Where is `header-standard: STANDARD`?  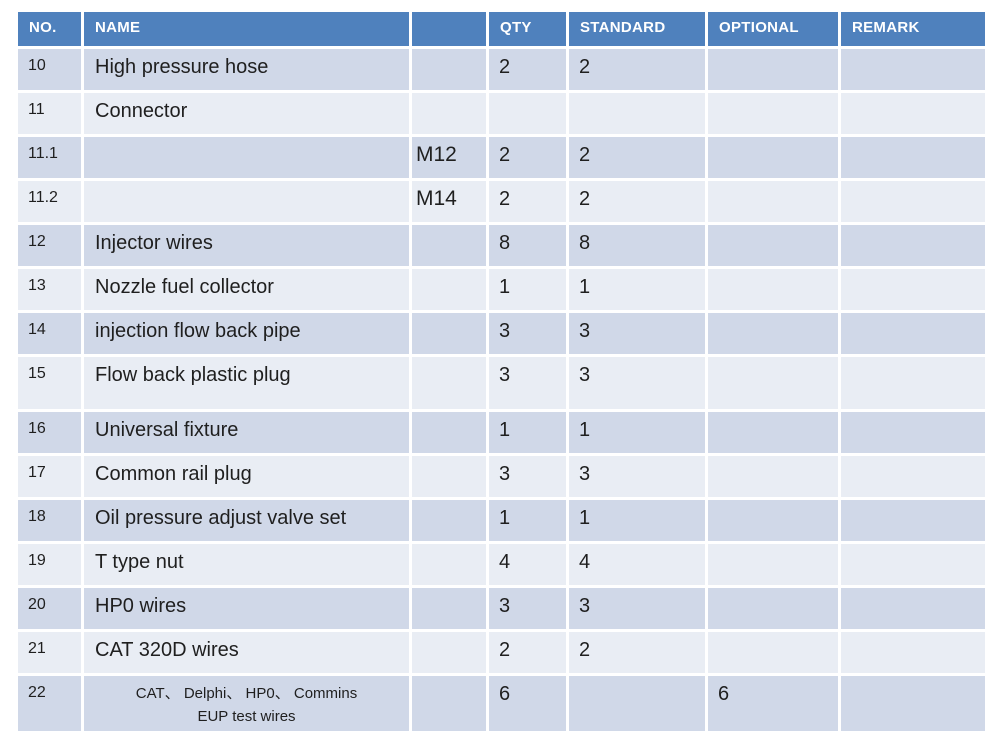
header-standard: STANDARD is located at coordinates (637, 29).